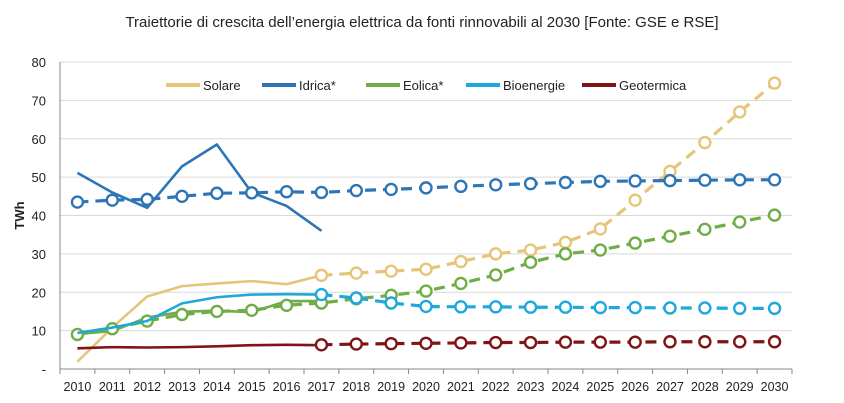  Describe the element at coordinates (147, 387) in the screenshot. I see `x-tick-label: 2012` at that location.